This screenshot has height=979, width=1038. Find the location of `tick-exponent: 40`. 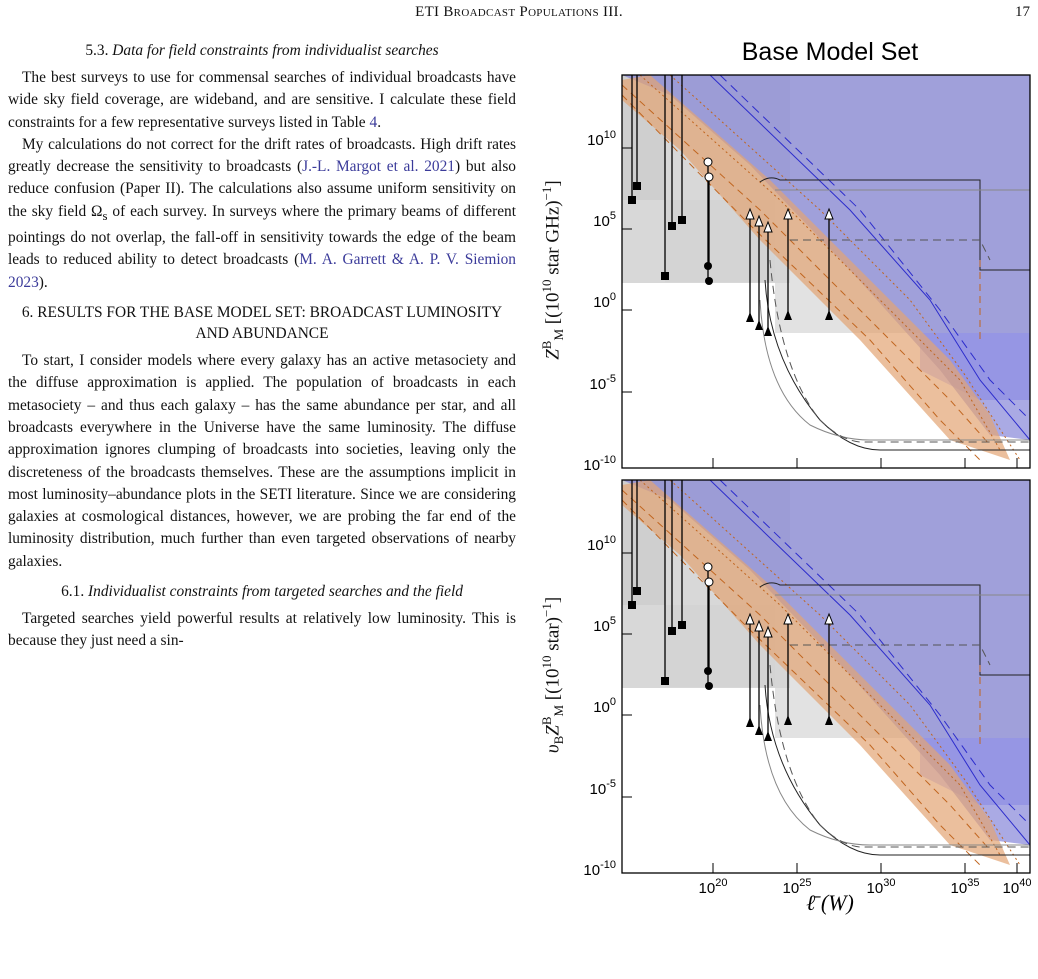

tick-exponent: 40 is located at coordinates (1025, 883).